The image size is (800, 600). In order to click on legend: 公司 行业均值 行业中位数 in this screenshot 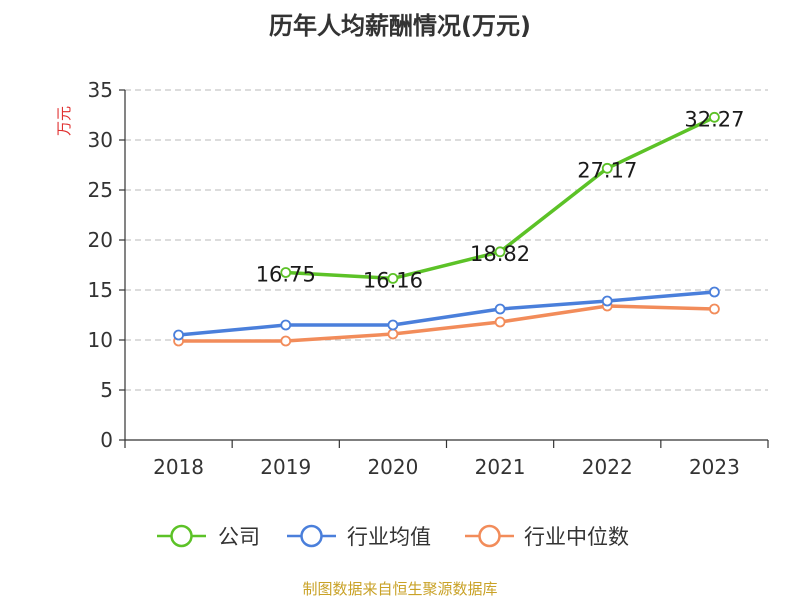, I will do `click(393, 536)`.